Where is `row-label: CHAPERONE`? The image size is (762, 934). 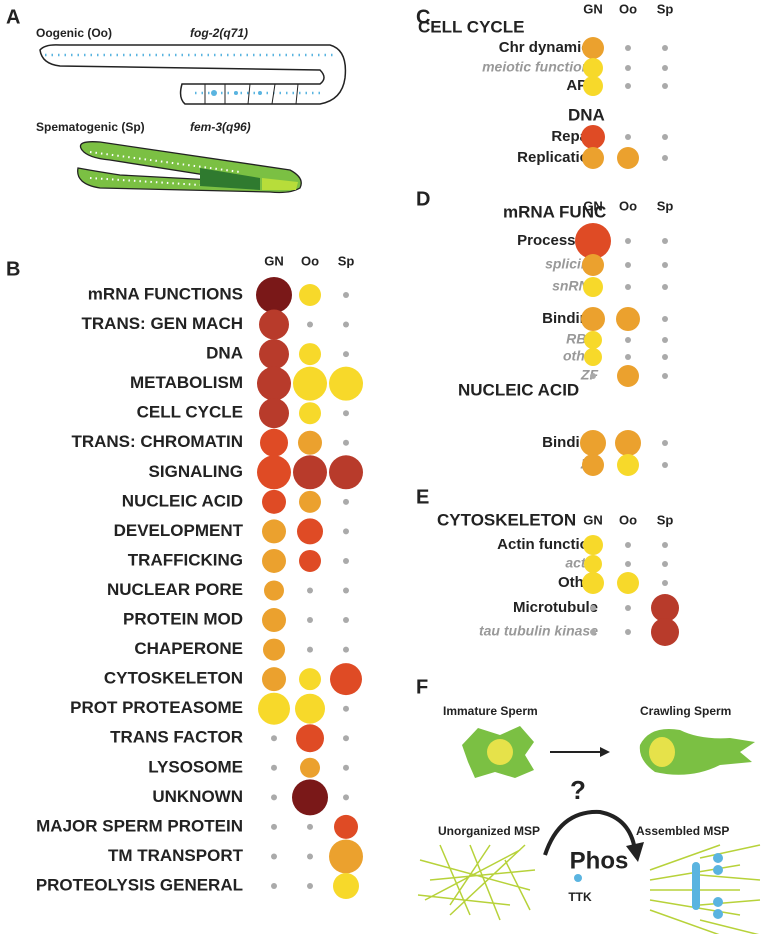 row-label: CHAPERONE is located at coordinates (188, 648).